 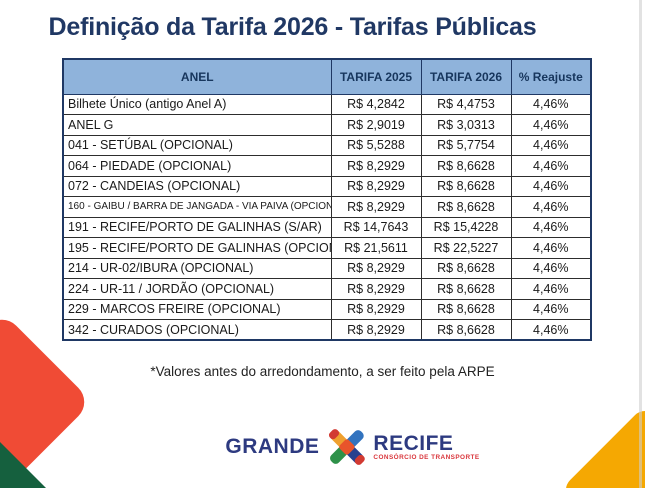 I want to click on logo-tagline: CONSÓRCIO DE TRANSPORTE, so click(x=426, y=457).